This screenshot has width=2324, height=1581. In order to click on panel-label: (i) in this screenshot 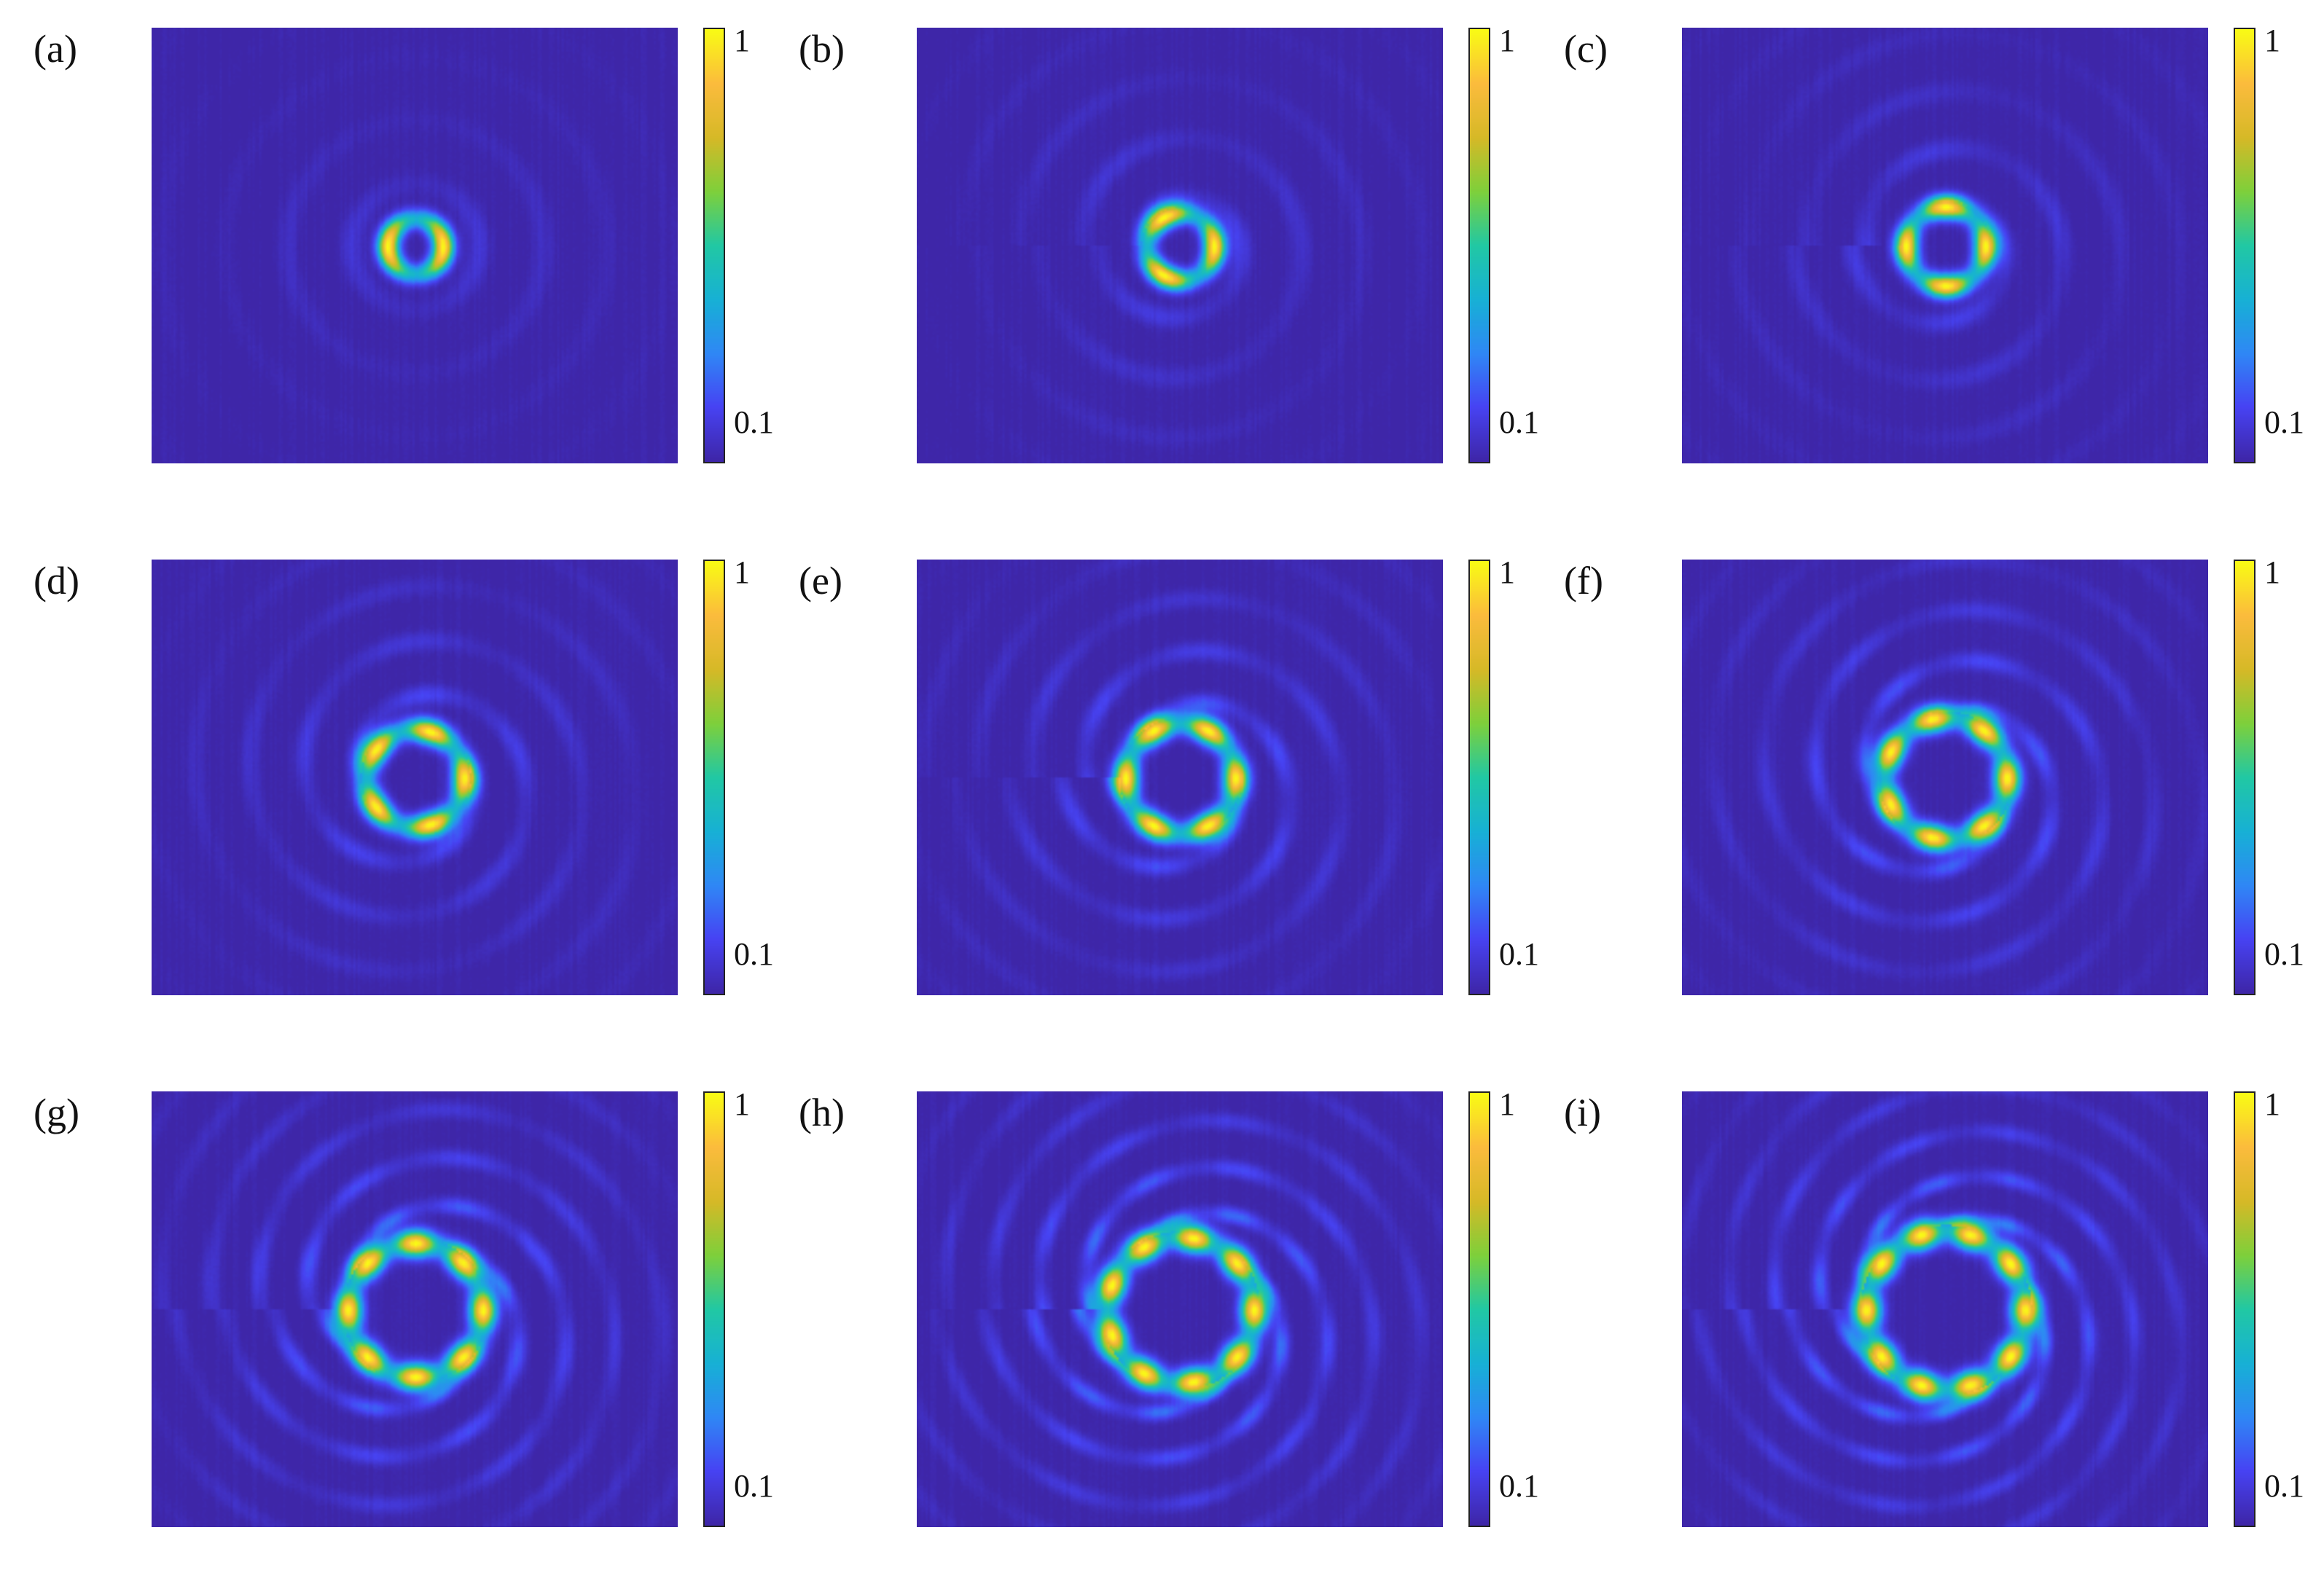, I will do `click(1582, 1112)`.